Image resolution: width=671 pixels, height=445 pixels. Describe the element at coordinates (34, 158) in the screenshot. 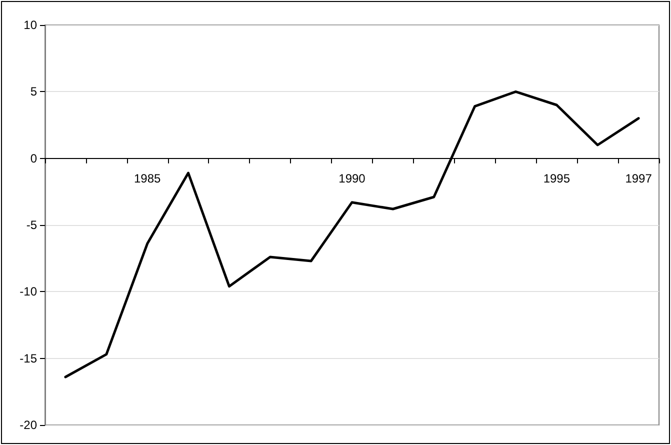

I see `y-tick-label: 0` at that location.